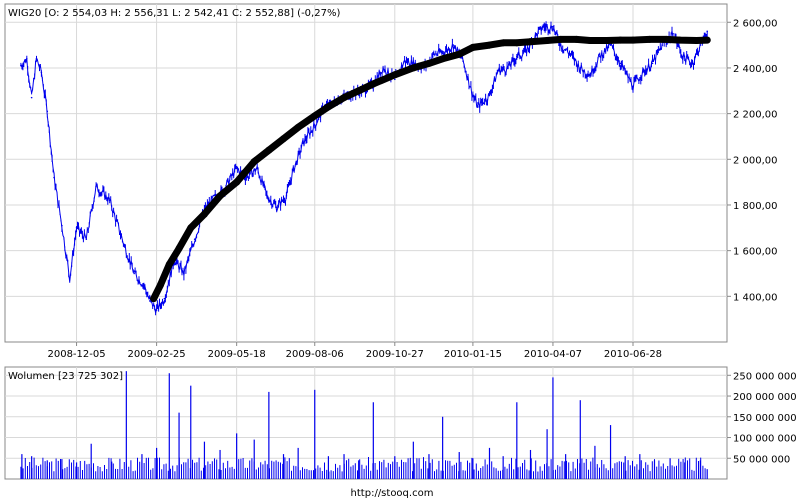 Image resolution: width=800 pixels, height=504 pixels. What do you see at coordinates (765, 439) in the screenshot?
I see `volume-tick-label: 100 000 000` at bounding box center [765, 439].